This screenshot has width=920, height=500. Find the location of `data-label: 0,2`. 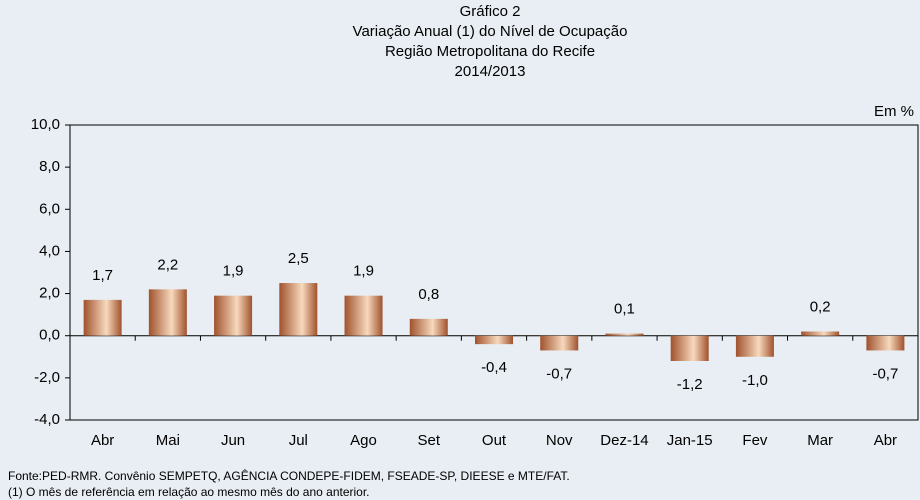

data-label: 0,2 is located at coordinates (820, 306).